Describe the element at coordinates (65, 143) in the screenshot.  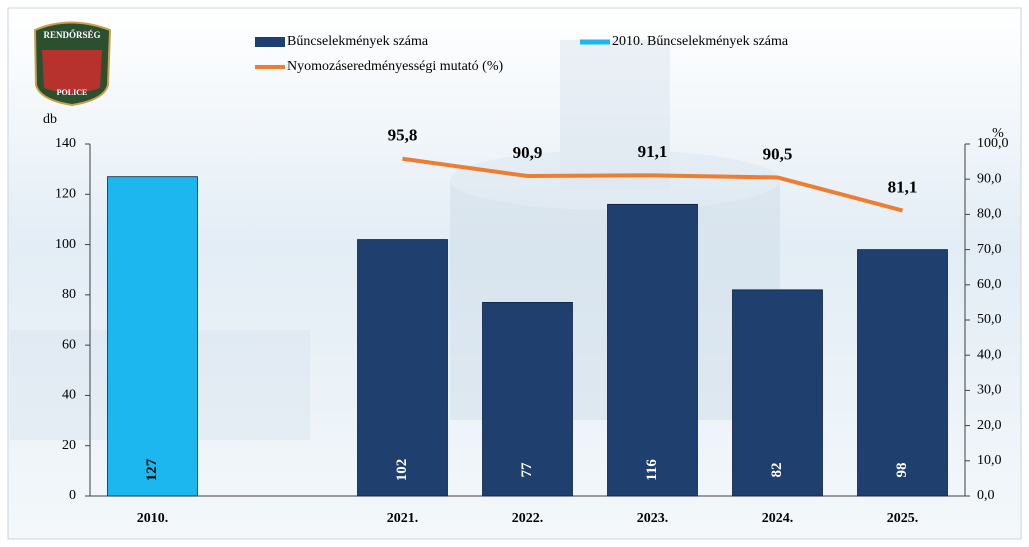
I see `y-tick-label: 140` at that location.